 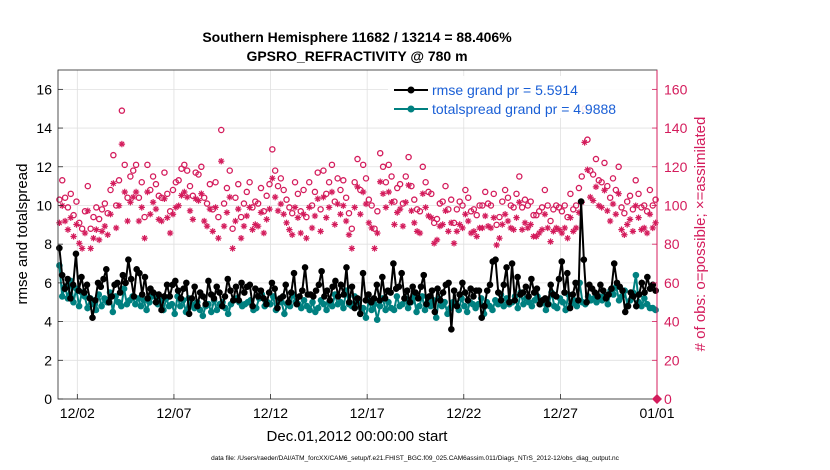 What do you see at coordinates (48, 283) in the screenshot?
I see `left-y-tick-label: 6` at bounding box center [48, 283].